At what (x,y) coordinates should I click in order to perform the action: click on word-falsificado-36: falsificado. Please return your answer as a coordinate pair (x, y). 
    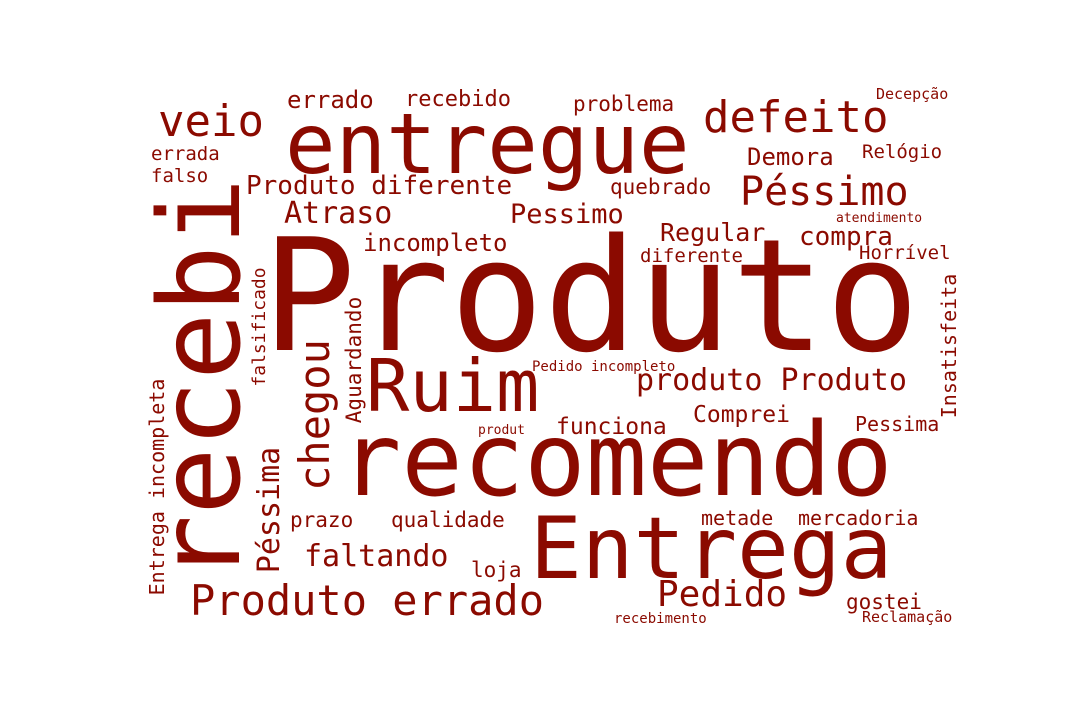
    Looking at the image, I should click on (259, 327).